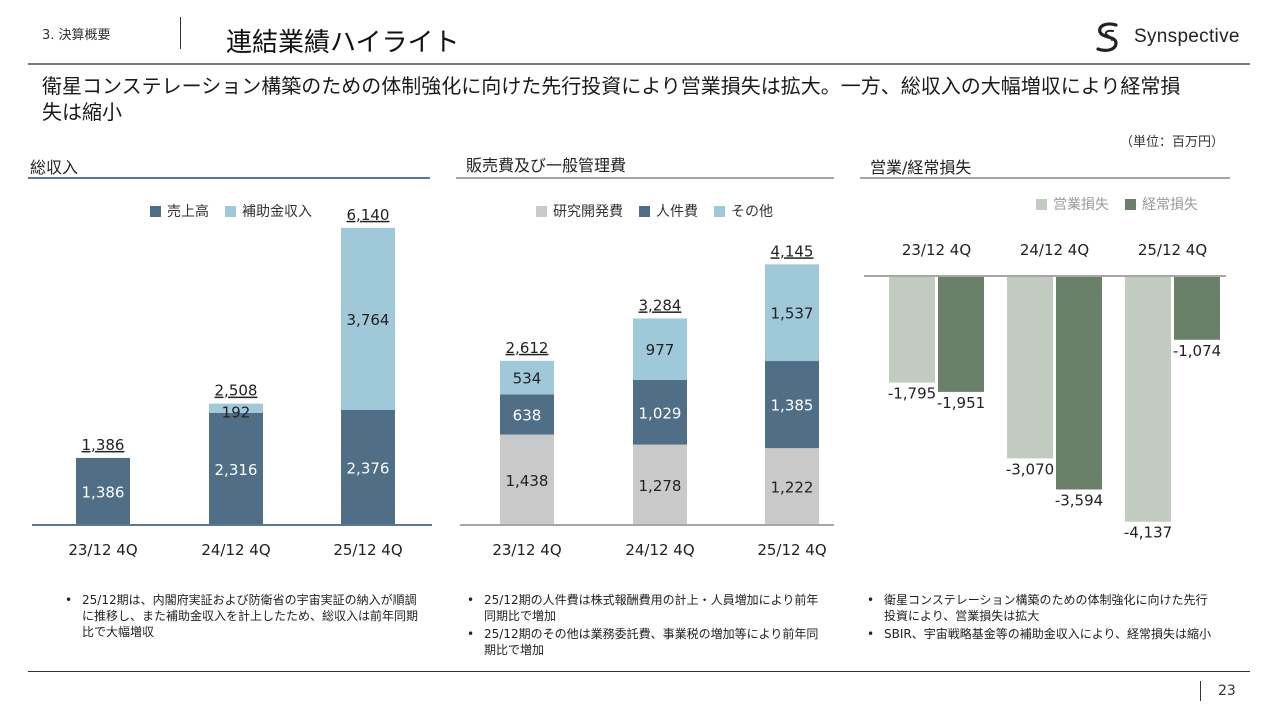 This screenshot has height=720, width=1280. Describe the element at coordinates (54, 167) in the screenshot. I see `revenue-panel-title: 総収入` at that location.